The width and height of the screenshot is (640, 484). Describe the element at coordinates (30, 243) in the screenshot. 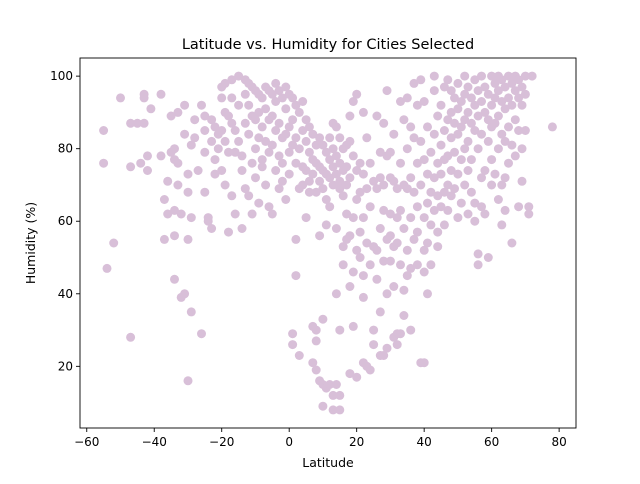

I see `y-axis-label: Humidity (%)` at that location.